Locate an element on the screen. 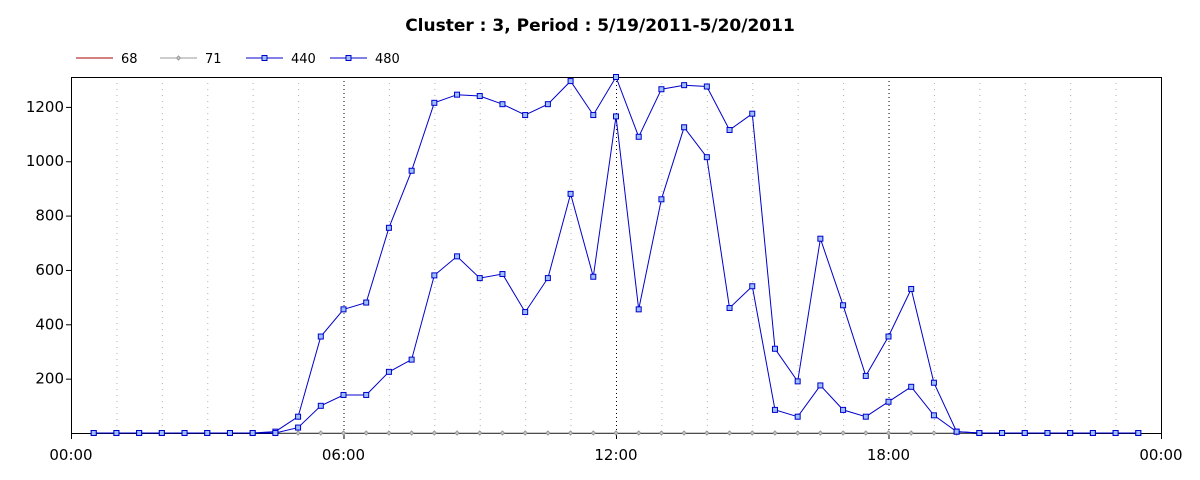 This screenshot has width=1200, height=480. legend-item-71: 71 is located at coordinates (191, 59).